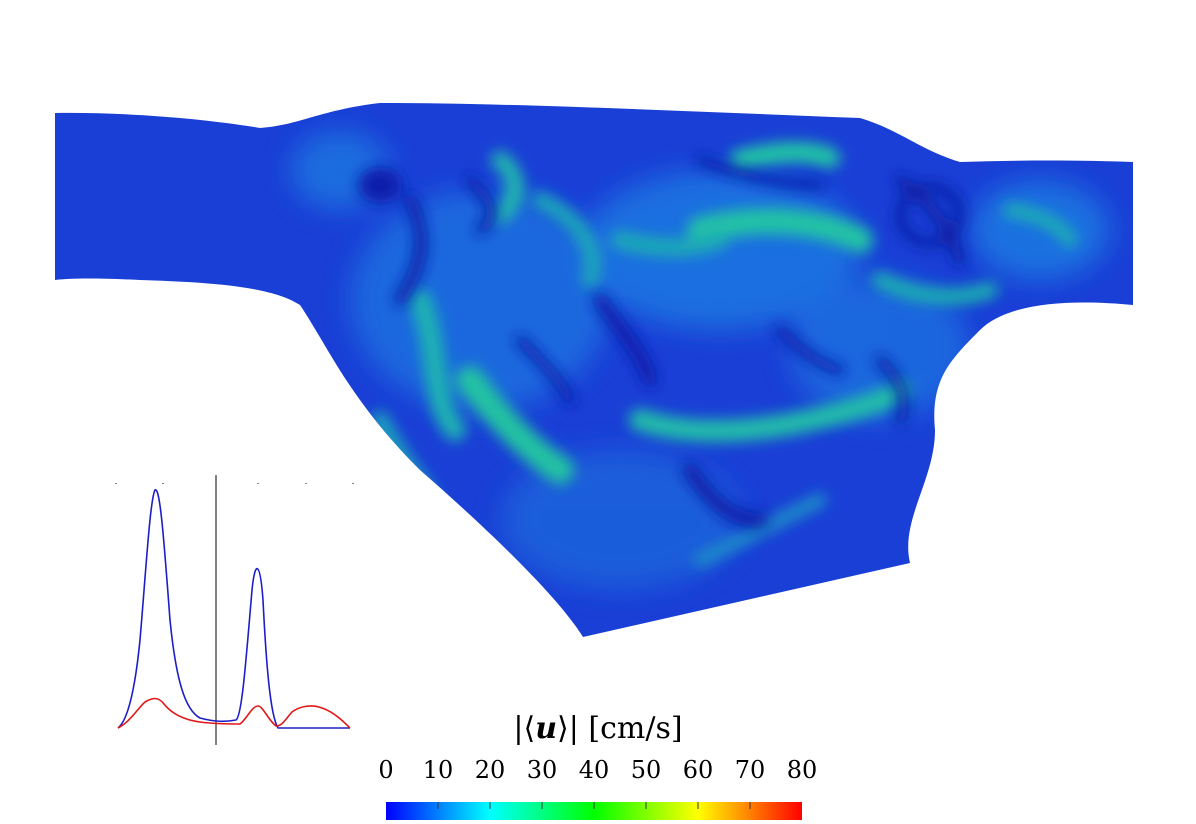  Describe the element at coordinates (750, 770) in the screenshot. I see `colorbar-tick-label: 70` at that location.